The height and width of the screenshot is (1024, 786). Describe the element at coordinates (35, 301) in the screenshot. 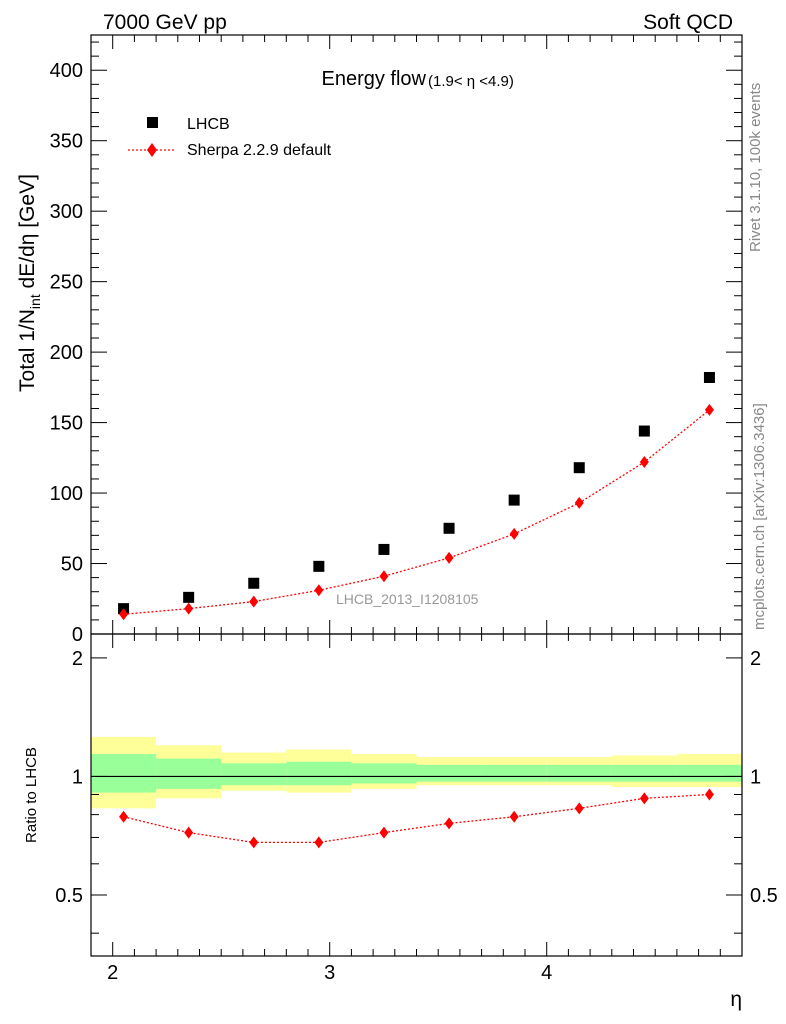

I see `y-axis-label-sub: int` at that location.